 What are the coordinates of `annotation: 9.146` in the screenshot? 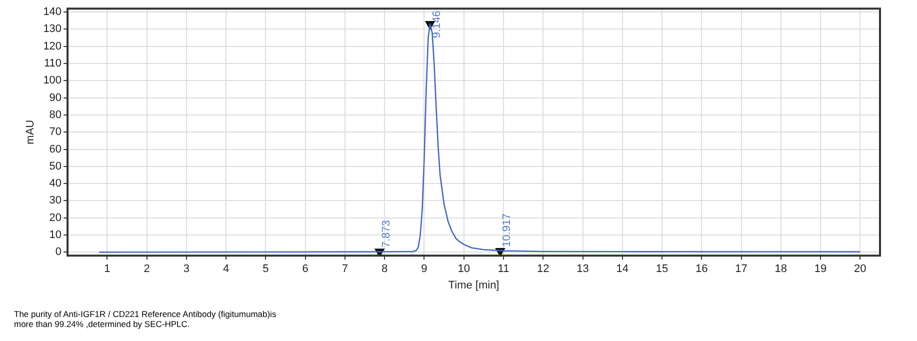 It's located at (437, 24).